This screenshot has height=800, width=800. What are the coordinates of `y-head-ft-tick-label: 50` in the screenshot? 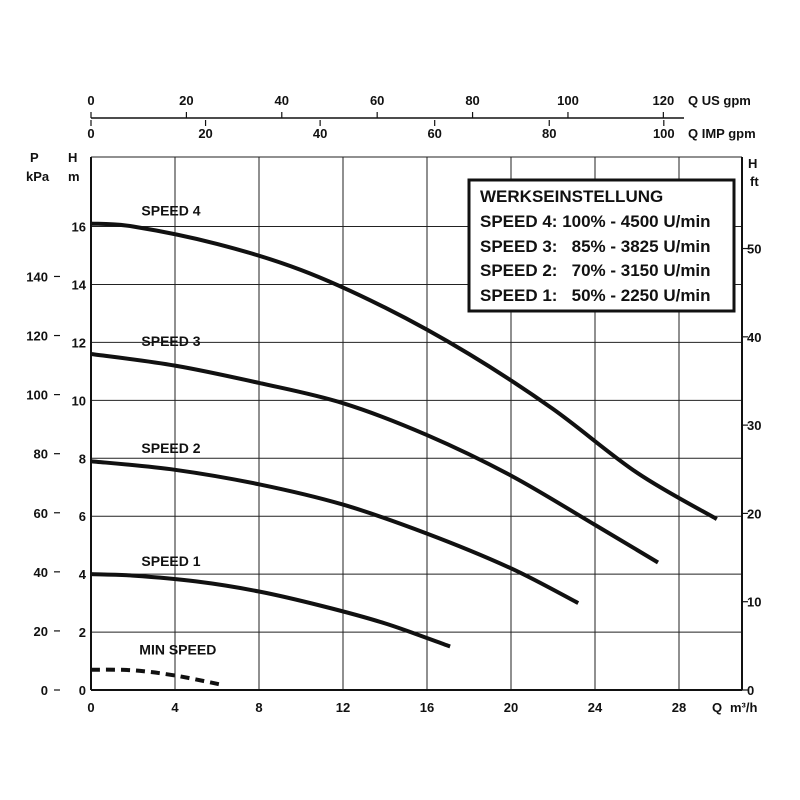 It's located at (754, 249).